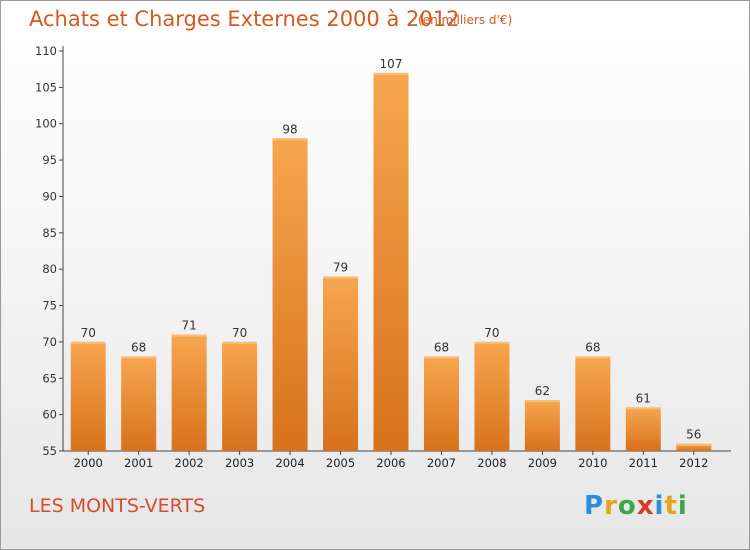 The height and width of the screenshot is (550, 750). What do you see at coordinates (611, 506) in the screenshot?
I see `logo-letter: r` at bounding box center [611, 506].